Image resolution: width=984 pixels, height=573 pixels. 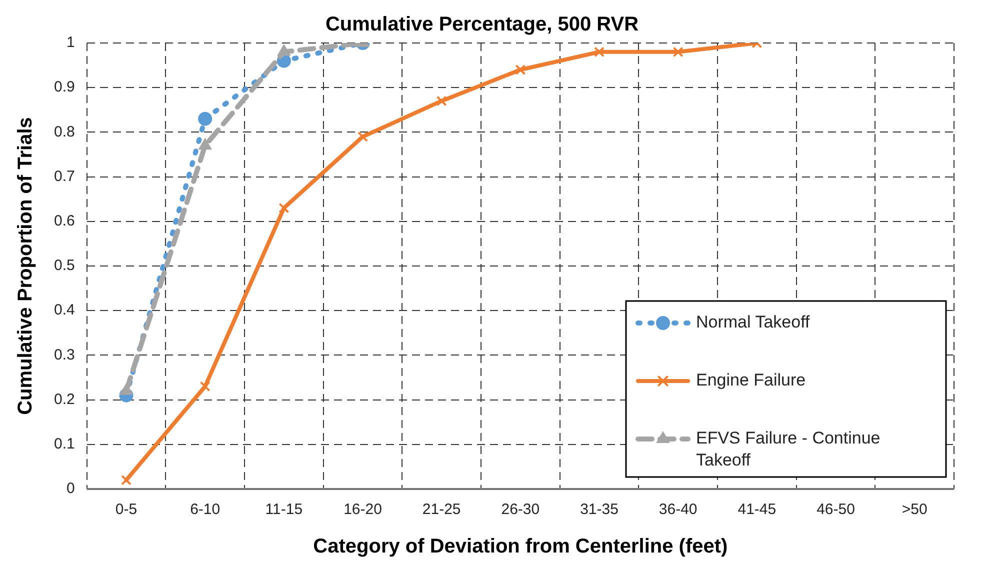 I want to click on y-tick-label: 0.9, so click(x=64, y=87).